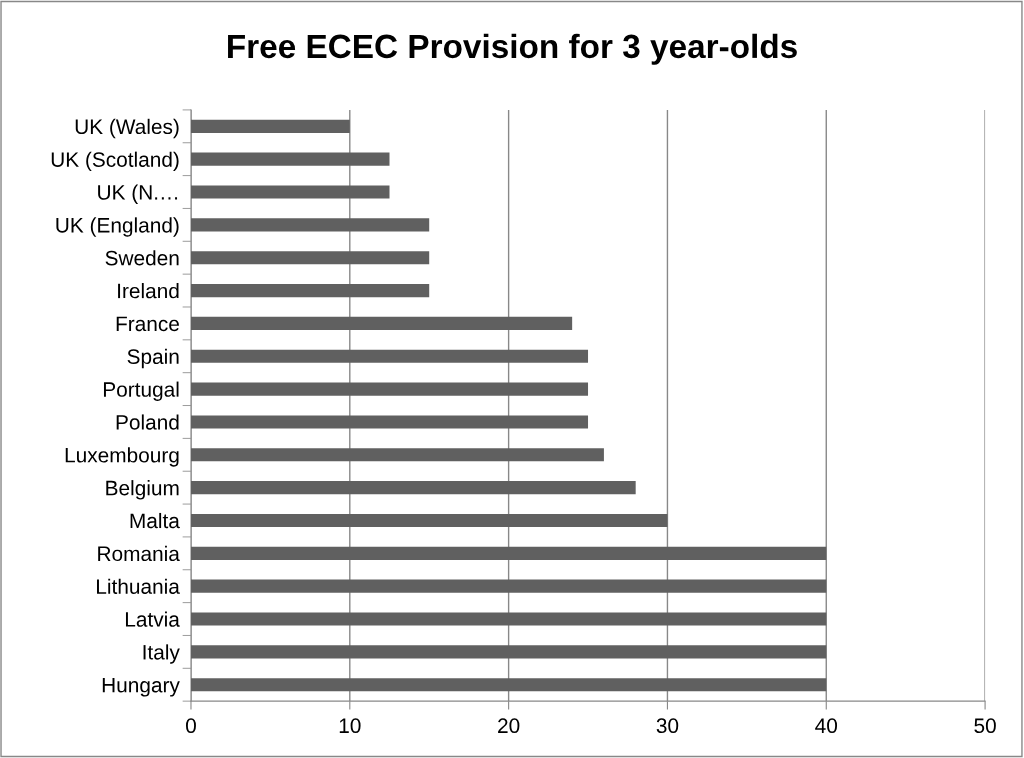 The width and height of the screenshot is (1024, 758). Describe the element at coordinates (147, 422) in the screenshot. I see `y-tick-label: Poland` at that location.